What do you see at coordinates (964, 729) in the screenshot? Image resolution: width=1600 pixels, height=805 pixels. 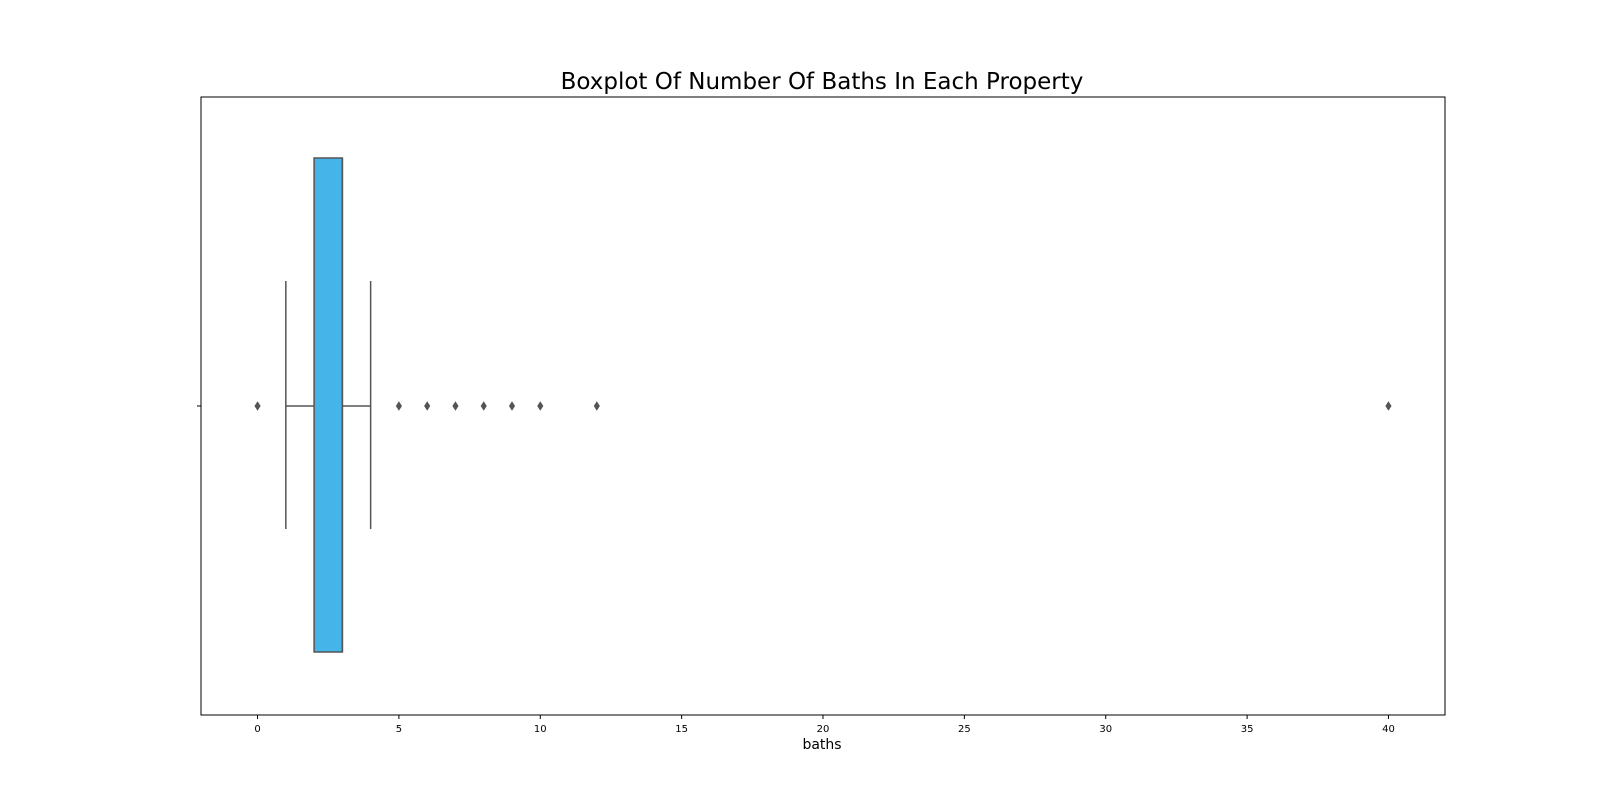 I see `x-tick-label: 25` at bounding box center [964, 729].